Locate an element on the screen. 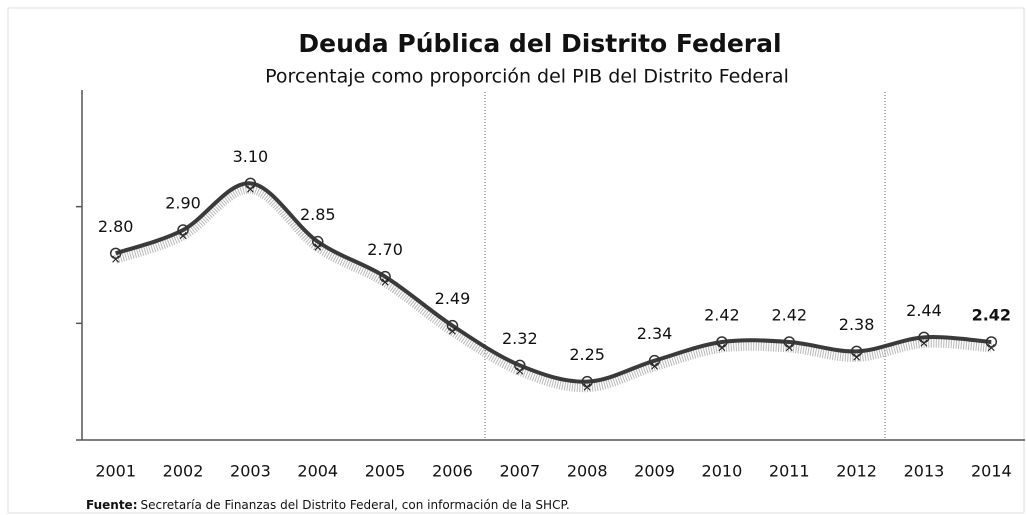 The image size is (1026, 515). data-label: 2.38 is located at coordinates (857, 324).